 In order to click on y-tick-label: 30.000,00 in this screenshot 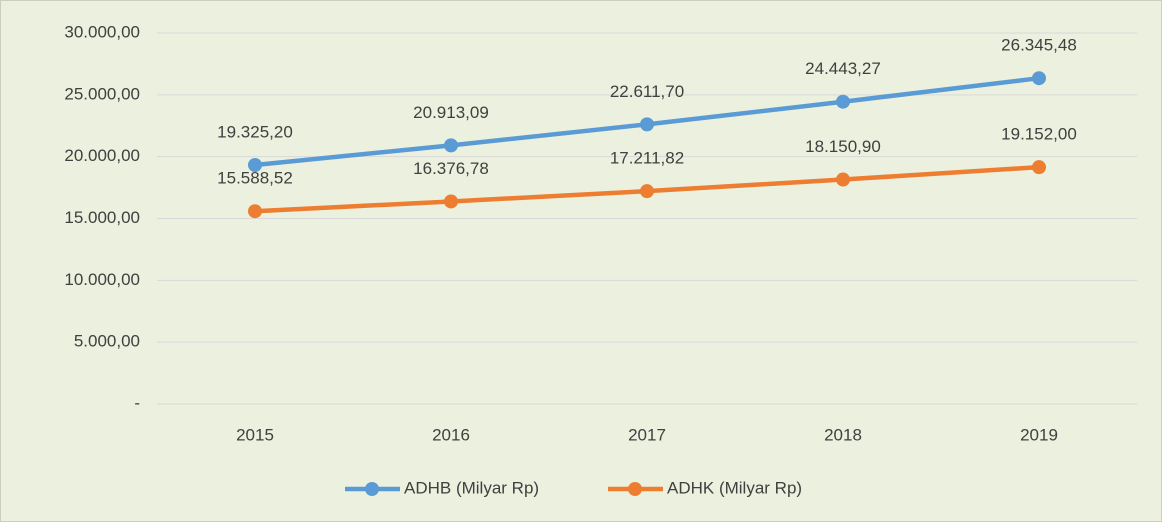, I will do `click(102, 31)`.